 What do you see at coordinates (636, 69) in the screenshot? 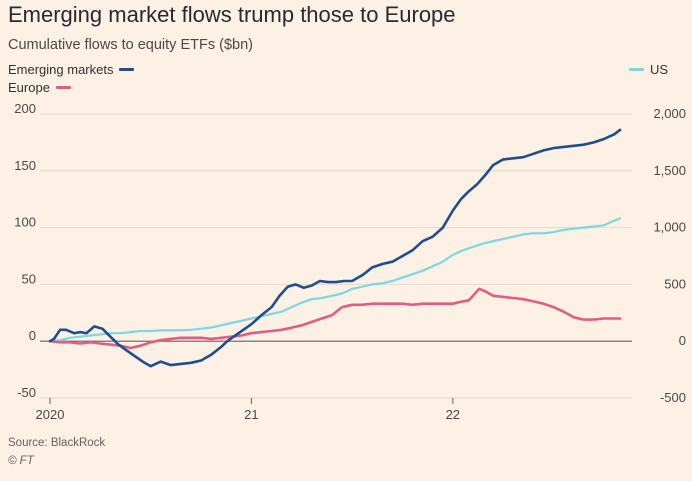
I see `legend-swatch-us` at bounding box center [636, 69].